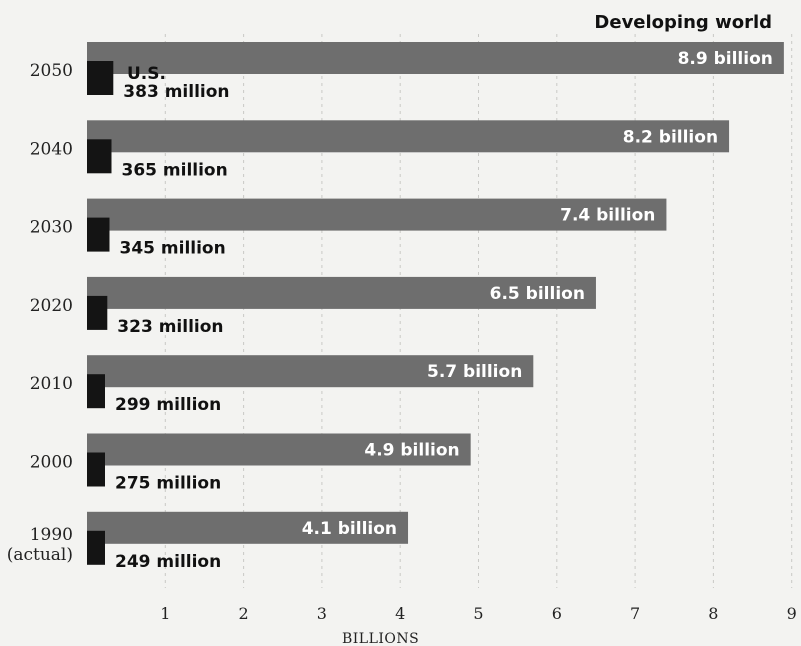 The height and width of the screenshot is (646, 801). I want to click on bar-label-developing-world: 5.7 billion, so click(474, 372).